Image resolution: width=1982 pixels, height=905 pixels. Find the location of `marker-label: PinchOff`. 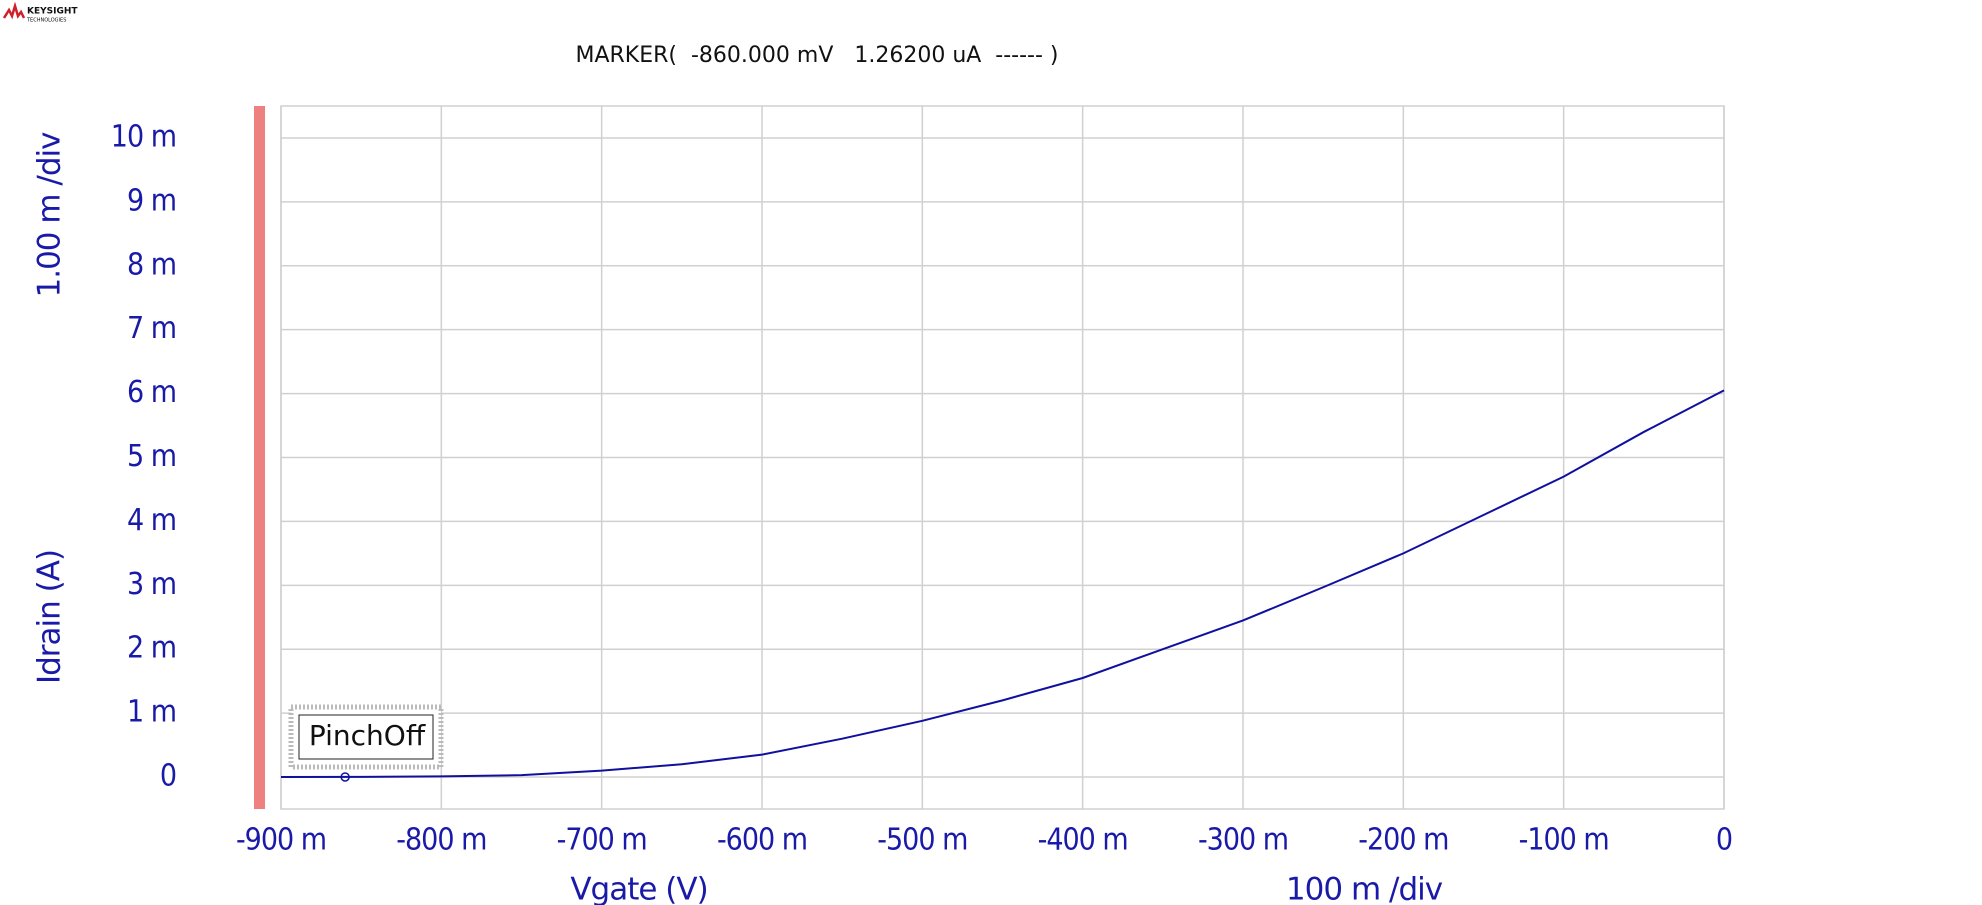

marker-label: PinchOff is located at coordinates (366, 737).